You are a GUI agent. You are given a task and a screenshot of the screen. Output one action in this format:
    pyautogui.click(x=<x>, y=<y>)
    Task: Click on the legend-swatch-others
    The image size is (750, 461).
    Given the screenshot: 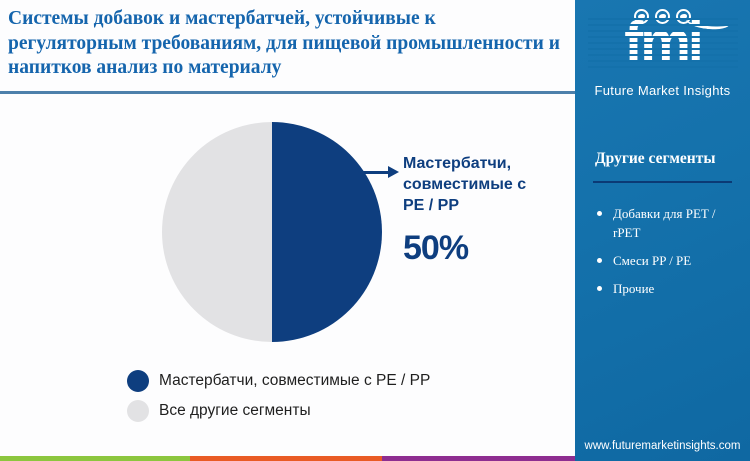 What is the action you would take?
    pyautogui.click(x=138, y=411)
    